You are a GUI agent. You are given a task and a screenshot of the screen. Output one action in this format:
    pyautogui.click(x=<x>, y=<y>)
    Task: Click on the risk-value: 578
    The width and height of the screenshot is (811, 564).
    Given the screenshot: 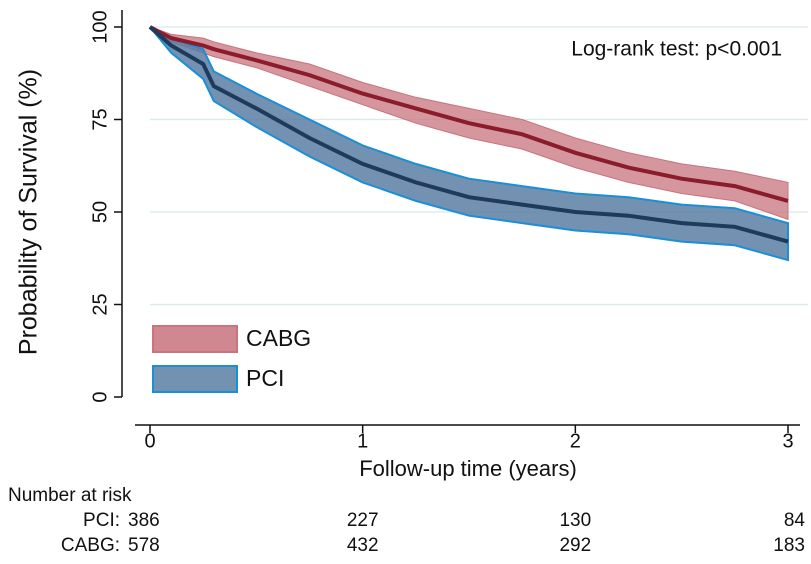 What is the action you would take?
    pyautogui.click(x=144, y=545)
    